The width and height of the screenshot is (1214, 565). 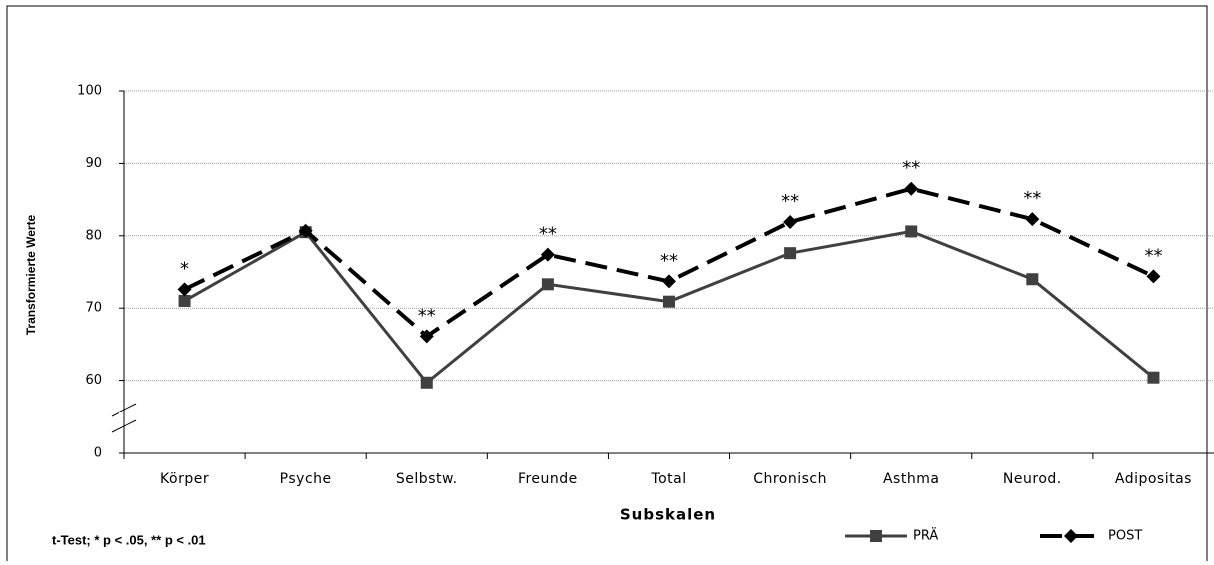 What do you see at coordinates (93, 308) in the screenshot?
I see `y-tick-label: 70` at bounding box center [93, 308].